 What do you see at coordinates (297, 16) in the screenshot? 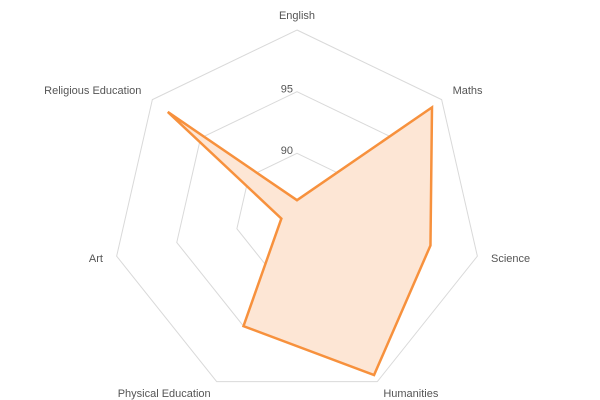
I see `axis-label: English` at bounding box center [297, 16].